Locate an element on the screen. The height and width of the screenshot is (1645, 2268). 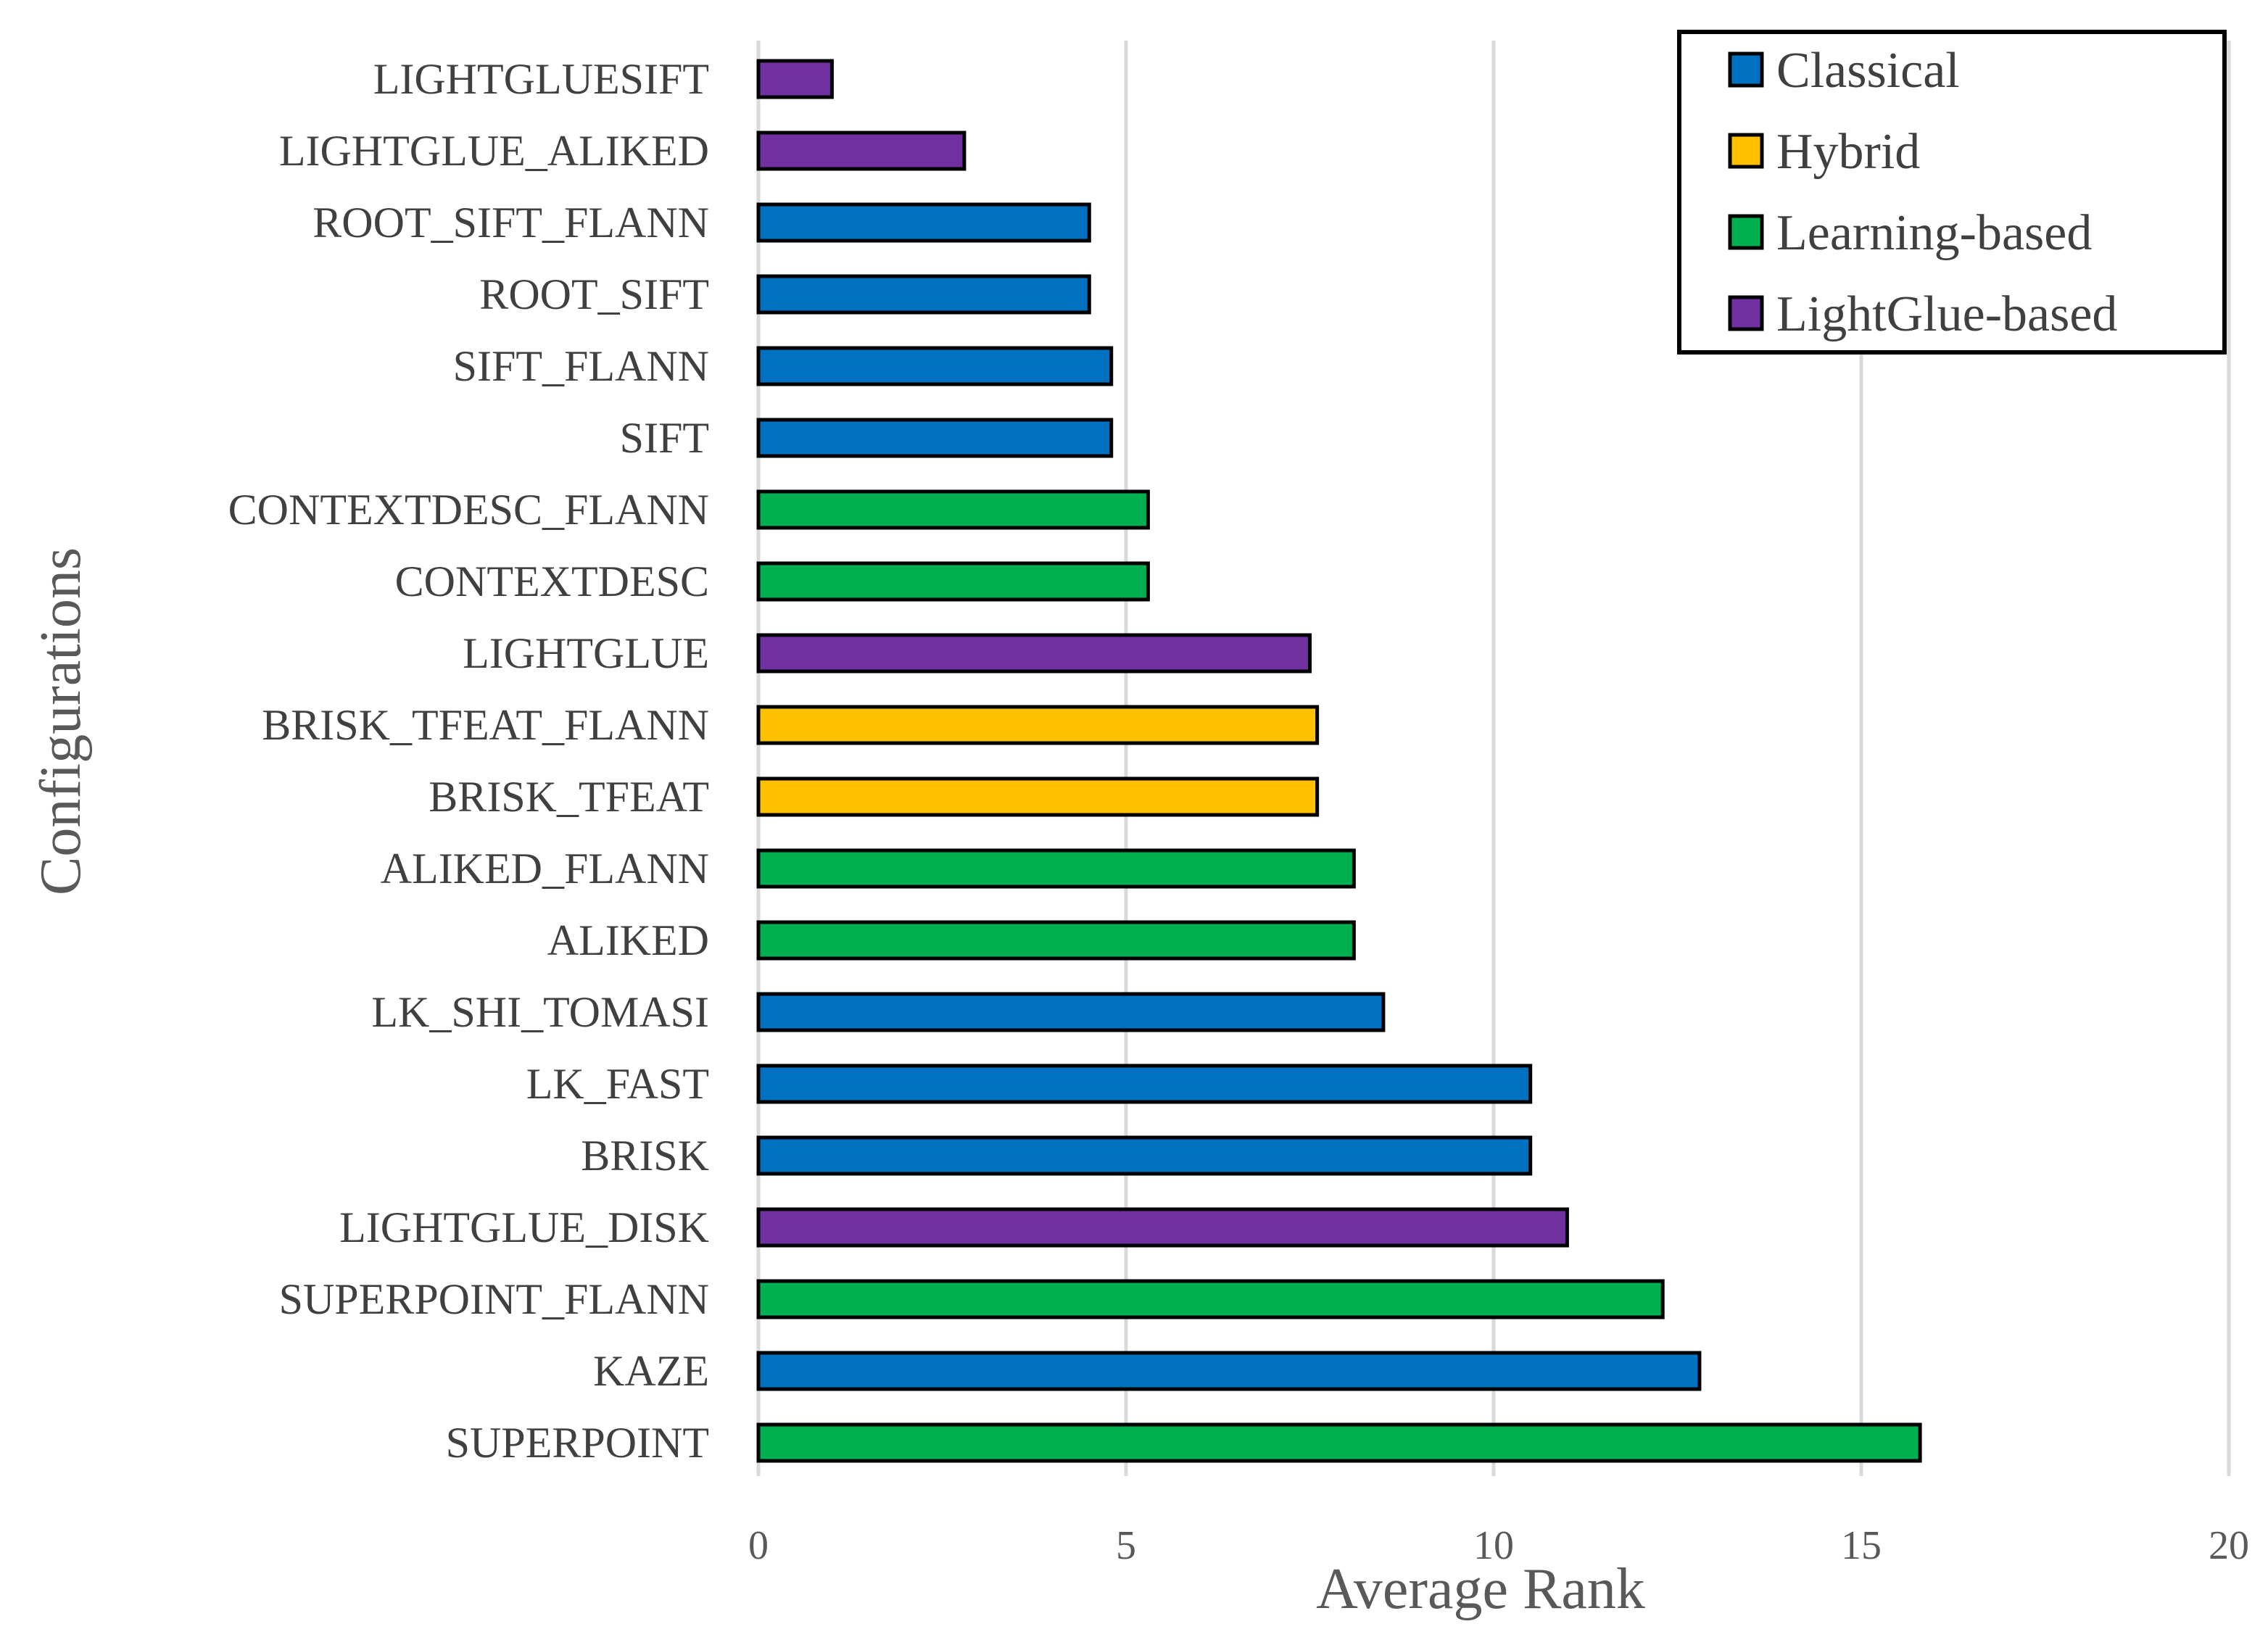
category-label: BRISK is located at coordinates (645, 1156).